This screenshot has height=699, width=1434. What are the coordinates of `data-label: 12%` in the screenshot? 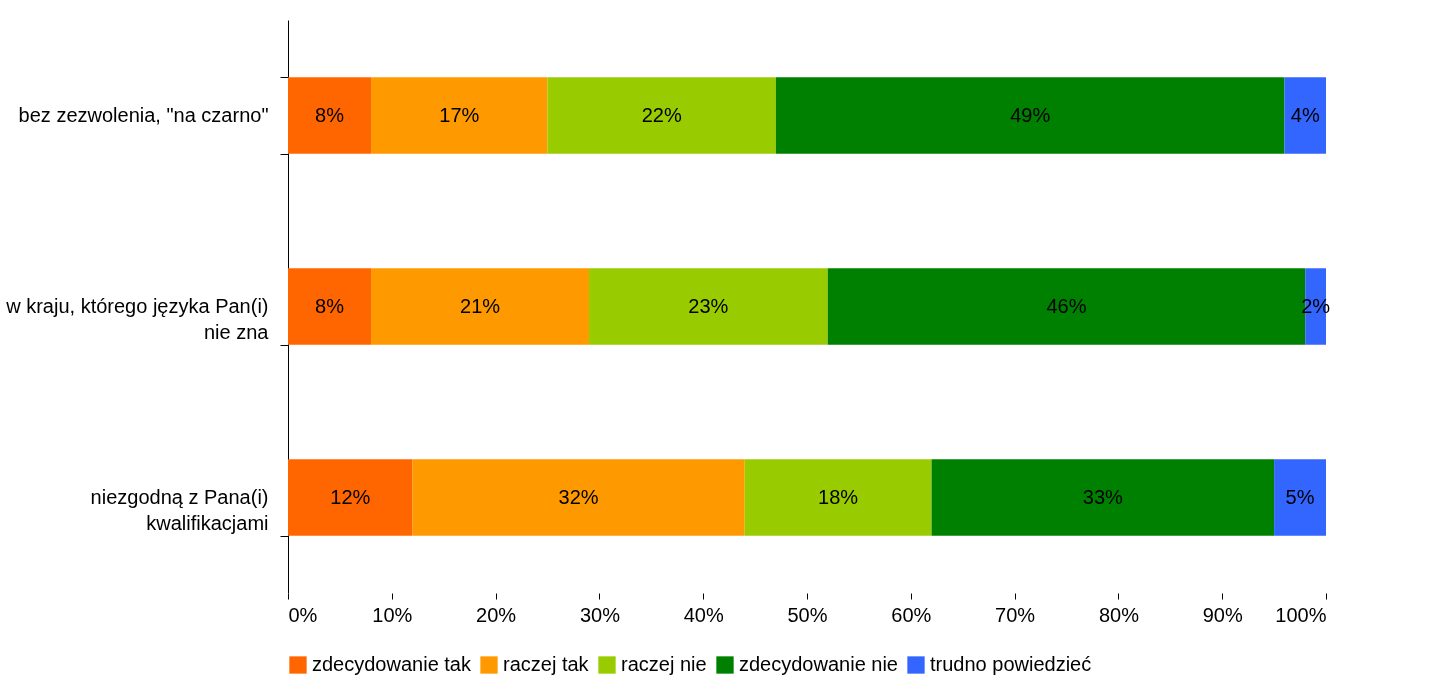 It's located at (350, 496).